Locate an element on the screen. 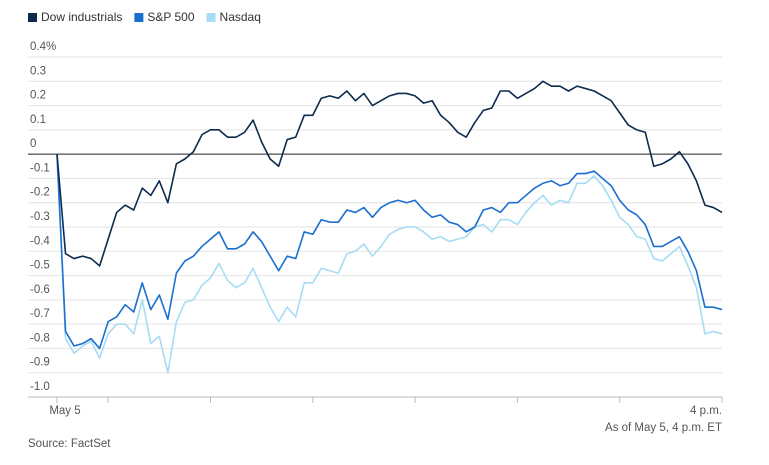  y-tick-label: -0.8 is located at coordinates (40, 338).